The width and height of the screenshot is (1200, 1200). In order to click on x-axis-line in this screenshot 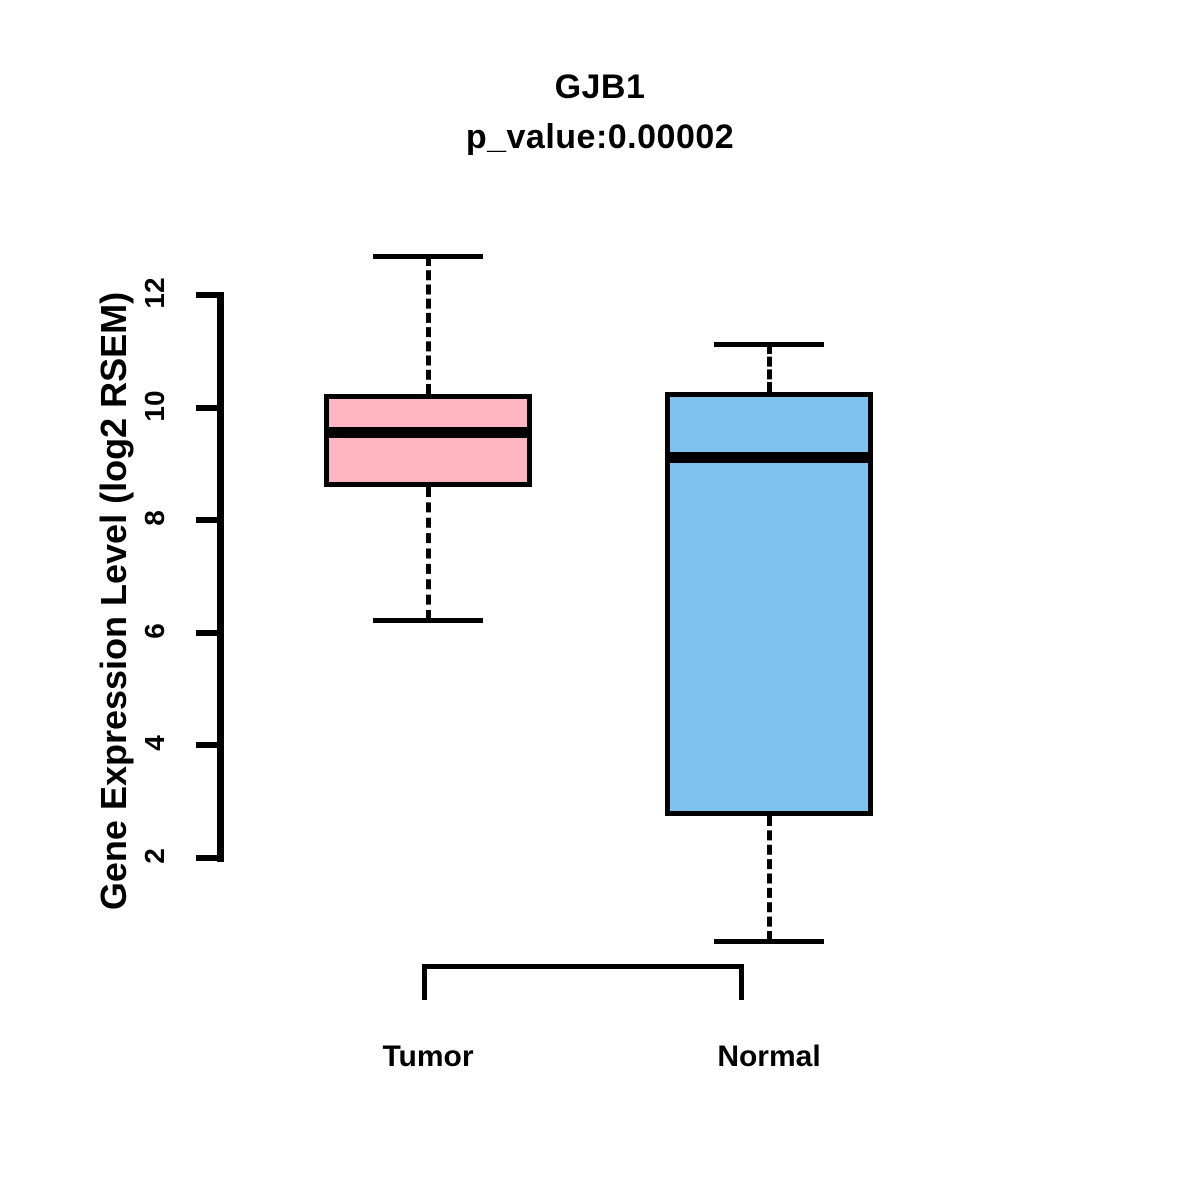, I will do `click(583, 966)`.